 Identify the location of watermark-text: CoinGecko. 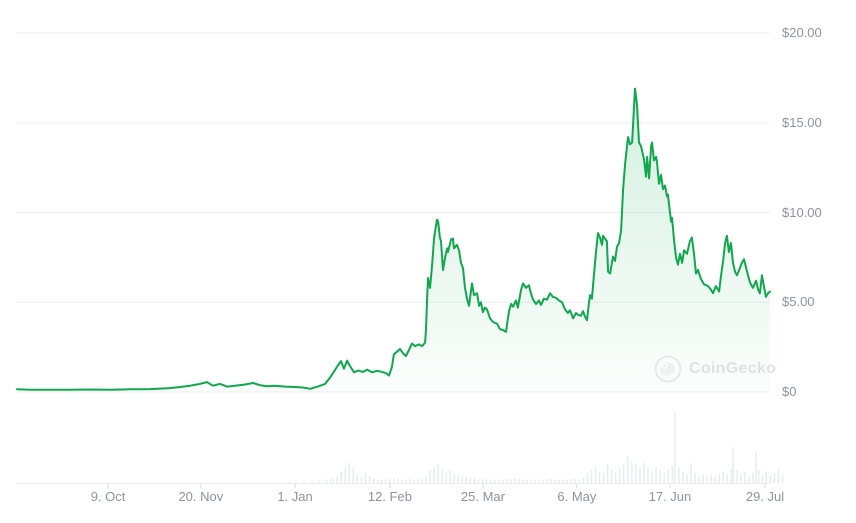
(733, 368).